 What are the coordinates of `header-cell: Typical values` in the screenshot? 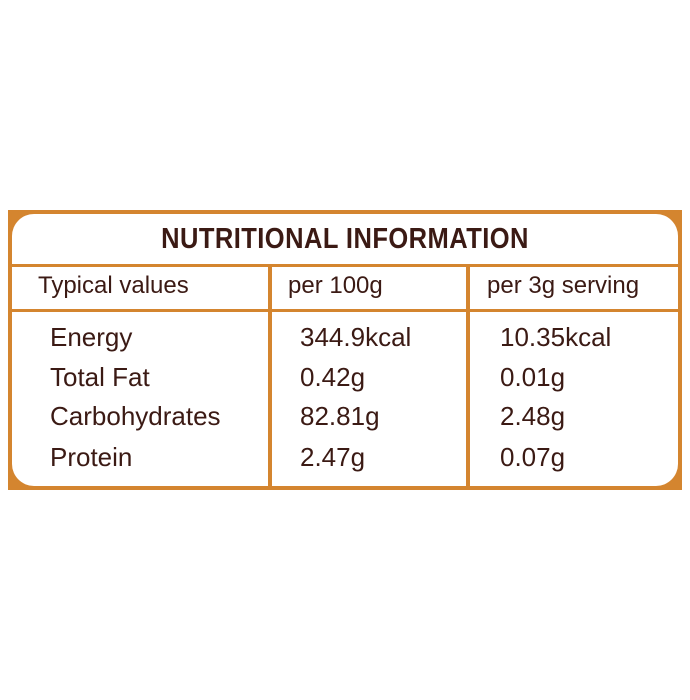 It's located at (113, 285).